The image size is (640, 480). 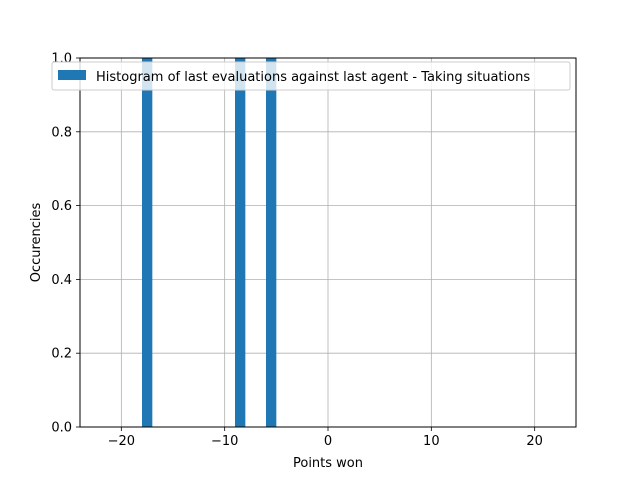 What do you see at coordinates (431, 441) in the screenshot?
I see `x-tick-label: 10` at bounding box center [431, 441].